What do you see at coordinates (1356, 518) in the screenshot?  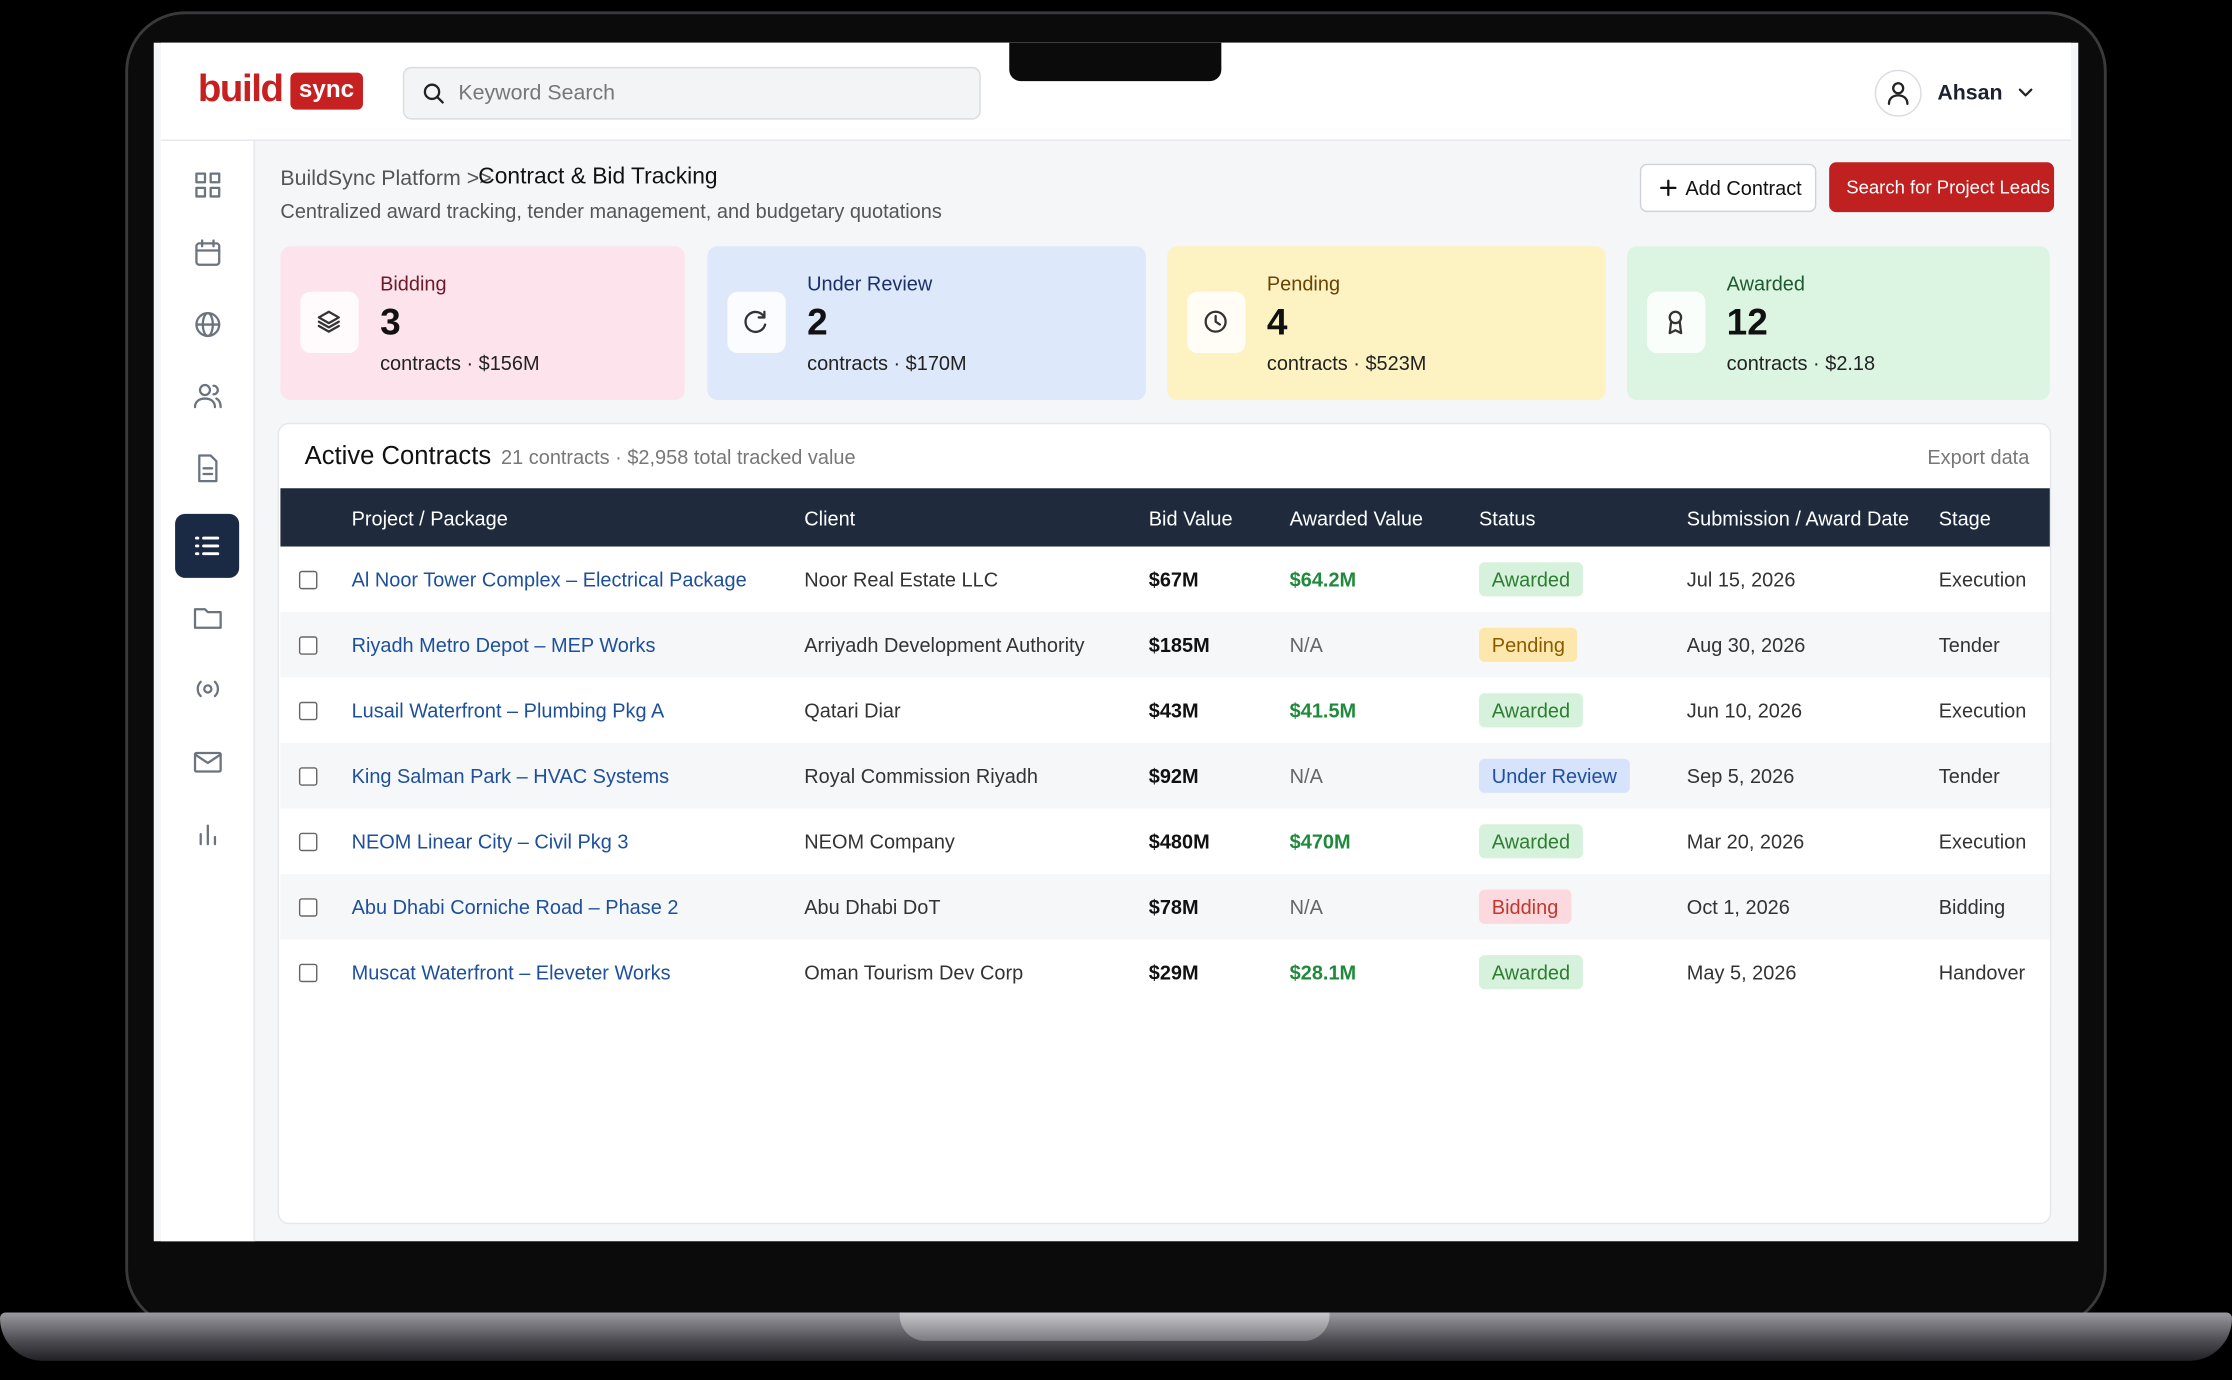 I see `column-header: Awarded Value` at bounding box center [1356, 518].